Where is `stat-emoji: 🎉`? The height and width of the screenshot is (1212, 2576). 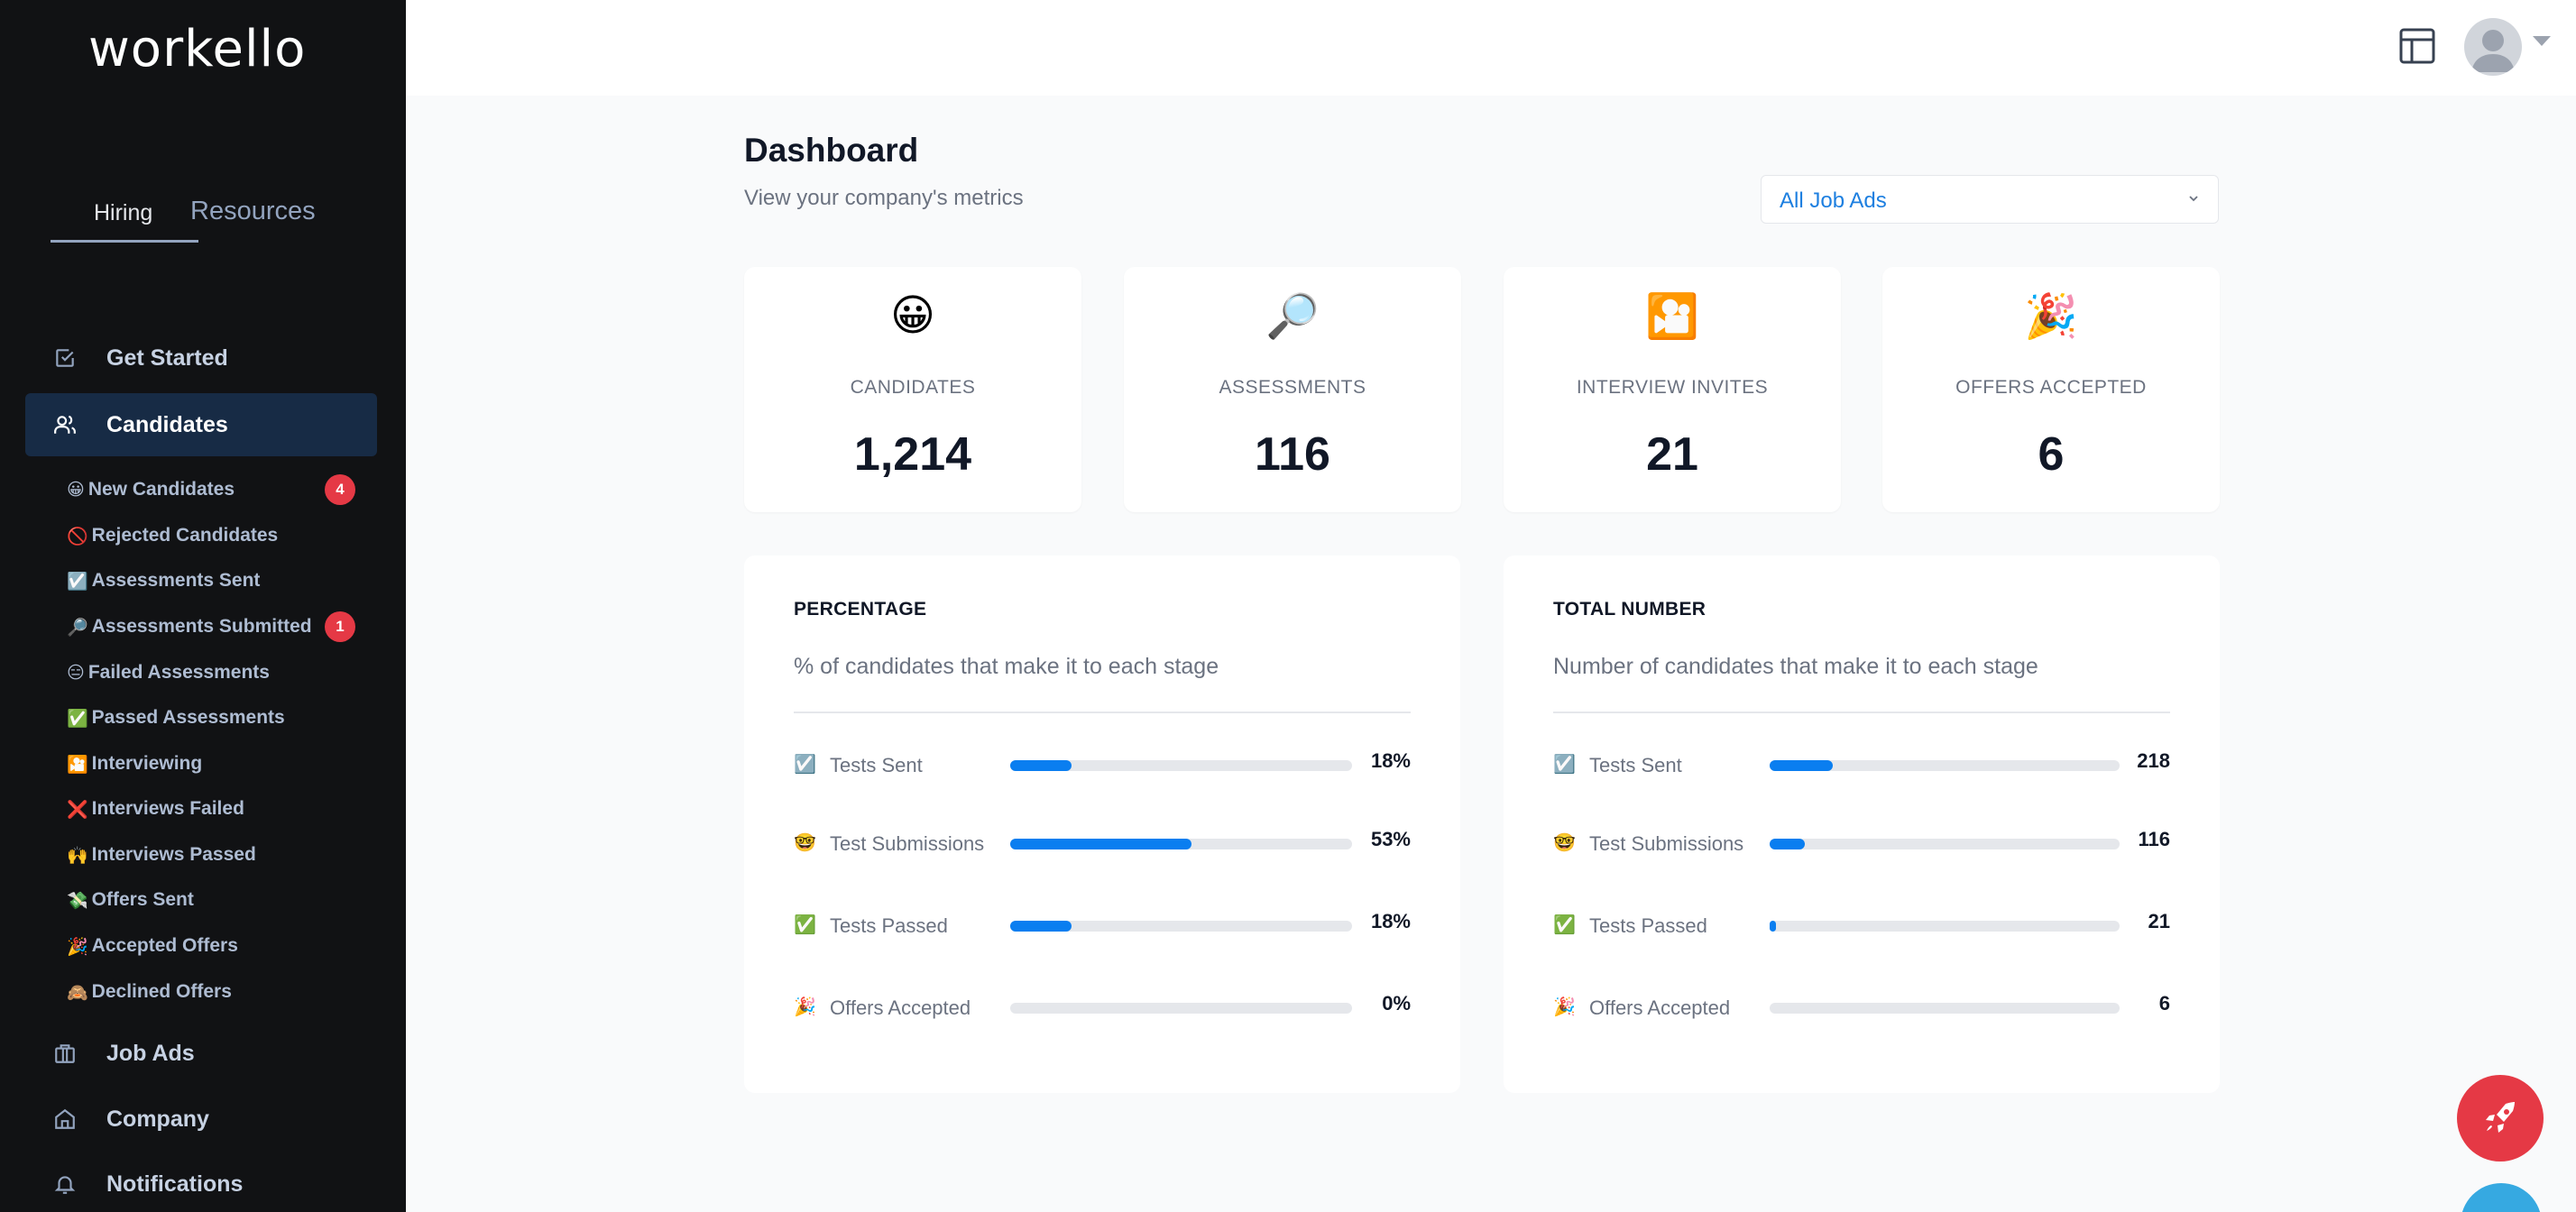
stat-emoji: 🎉 is located at coordinates (2051, 316).